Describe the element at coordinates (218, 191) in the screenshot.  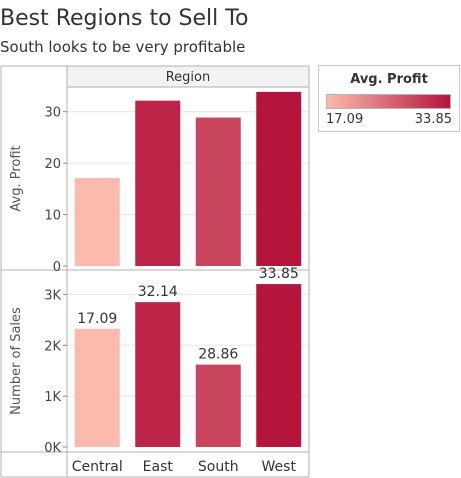
I see `avg-profit-bar-south` at that location.